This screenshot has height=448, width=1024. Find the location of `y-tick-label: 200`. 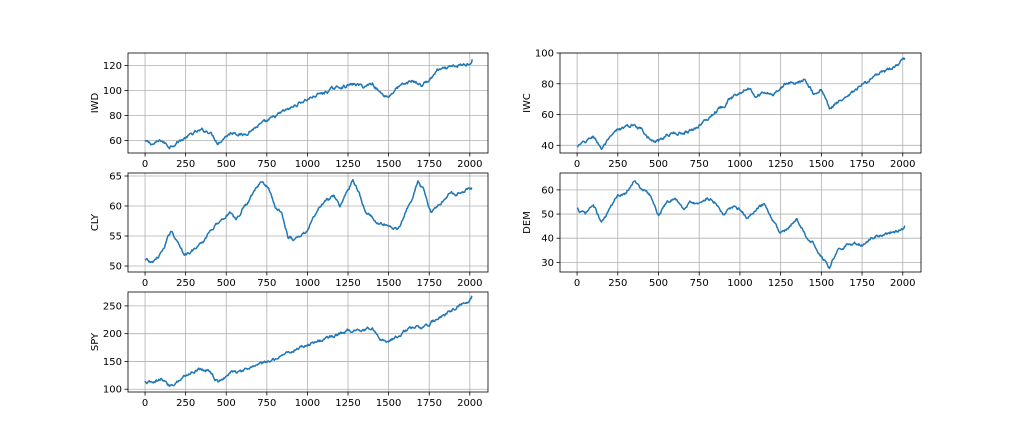

y-tick-label: 200 is located at coordinates (112, 334).